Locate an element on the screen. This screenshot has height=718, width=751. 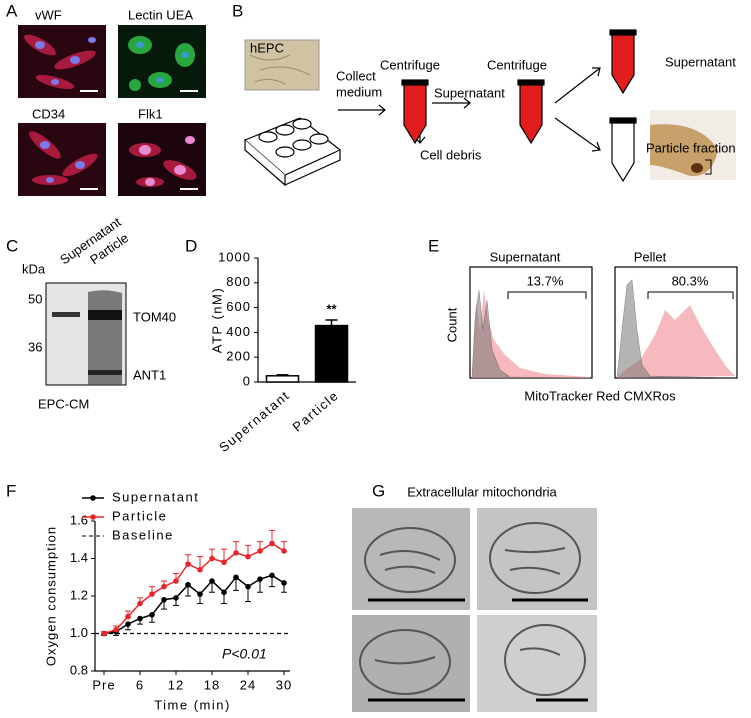
x-tick-label: 30 is located at coordinates (284, 684).